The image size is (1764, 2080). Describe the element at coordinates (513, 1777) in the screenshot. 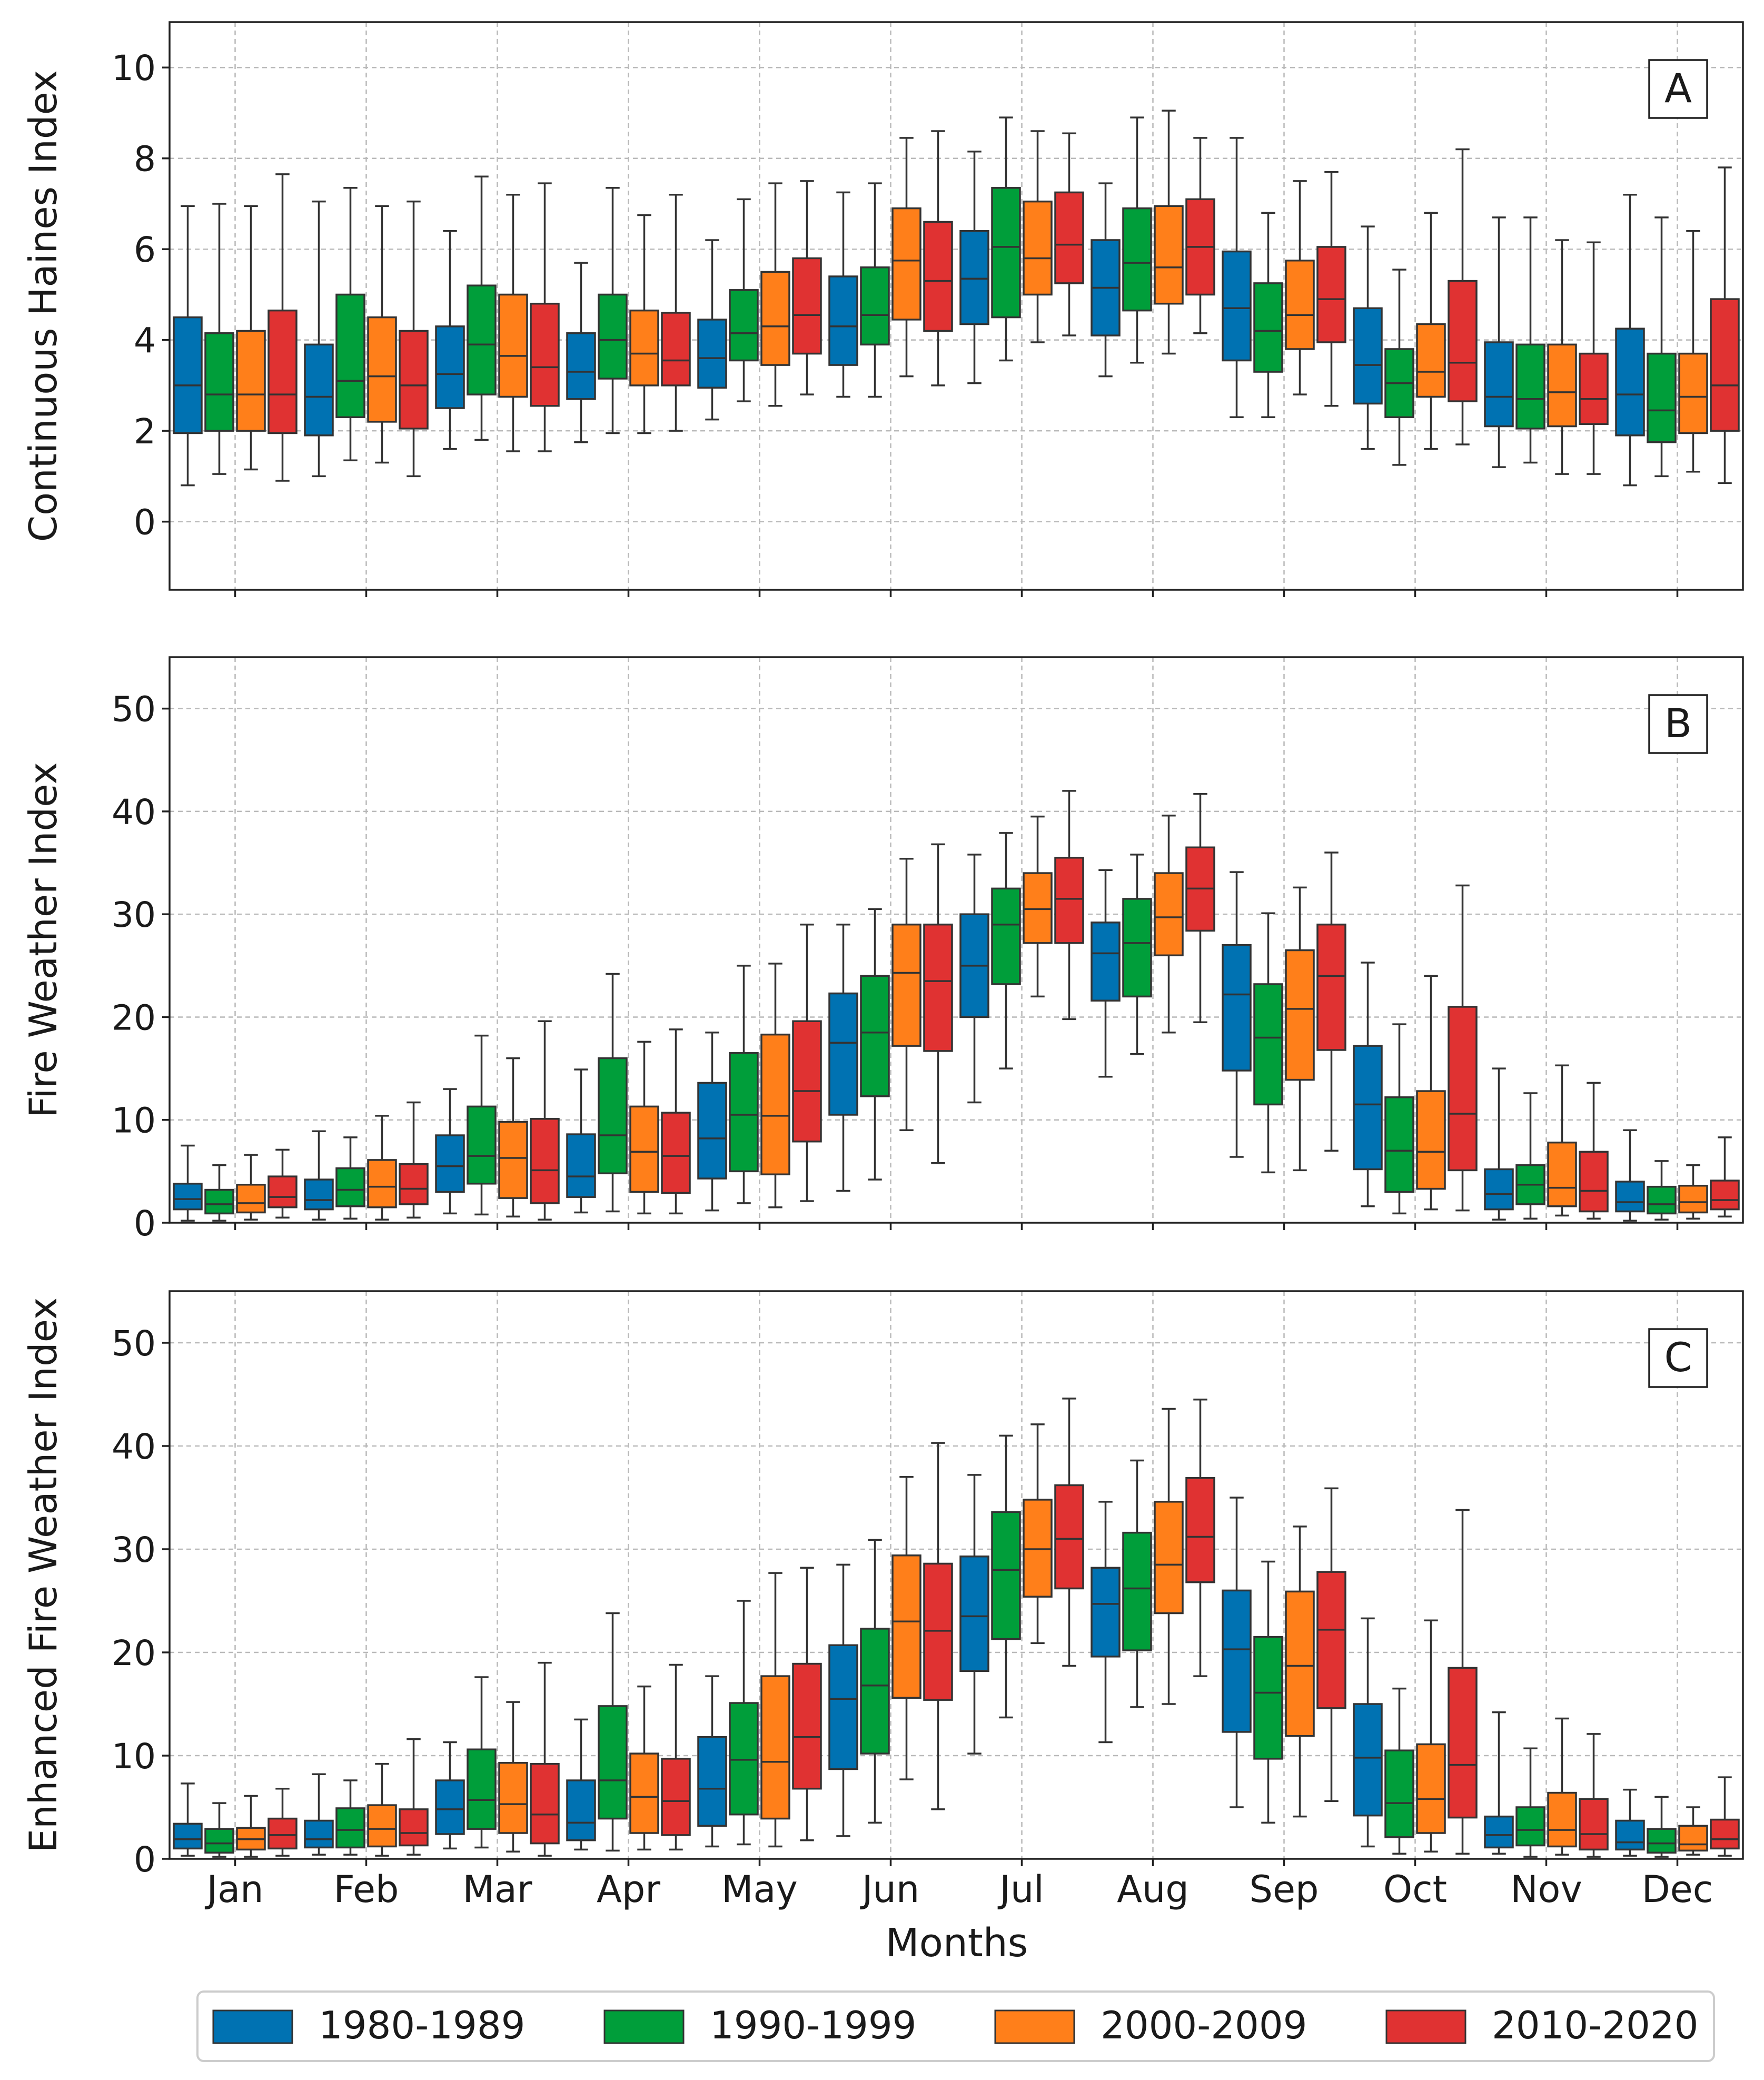

I see `box-mar-2000-2009` at that location.